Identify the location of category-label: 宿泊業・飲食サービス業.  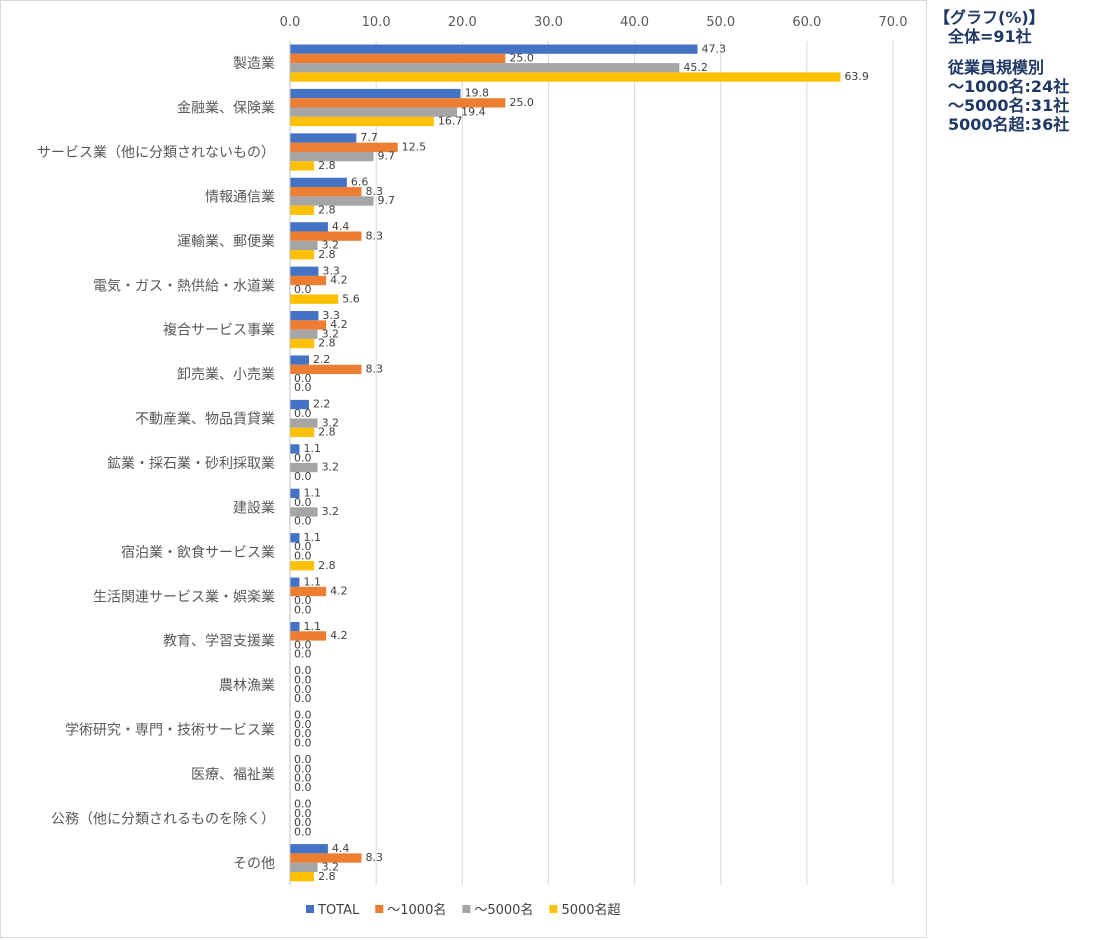
(198, 552).